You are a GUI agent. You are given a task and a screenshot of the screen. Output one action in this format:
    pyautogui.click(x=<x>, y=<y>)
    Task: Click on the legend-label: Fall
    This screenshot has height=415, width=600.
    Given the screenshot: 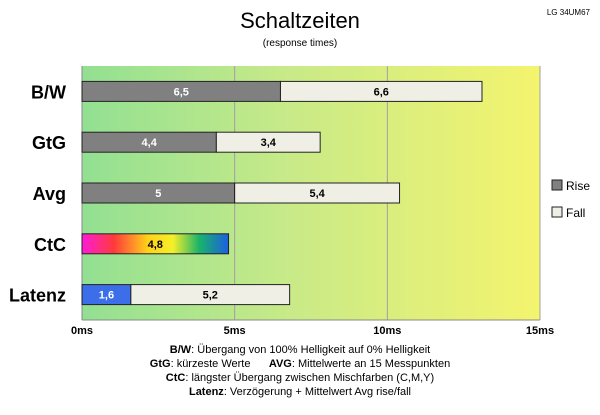 What is the action you would take?
    pyautogui.click(x=575, y=213)
    